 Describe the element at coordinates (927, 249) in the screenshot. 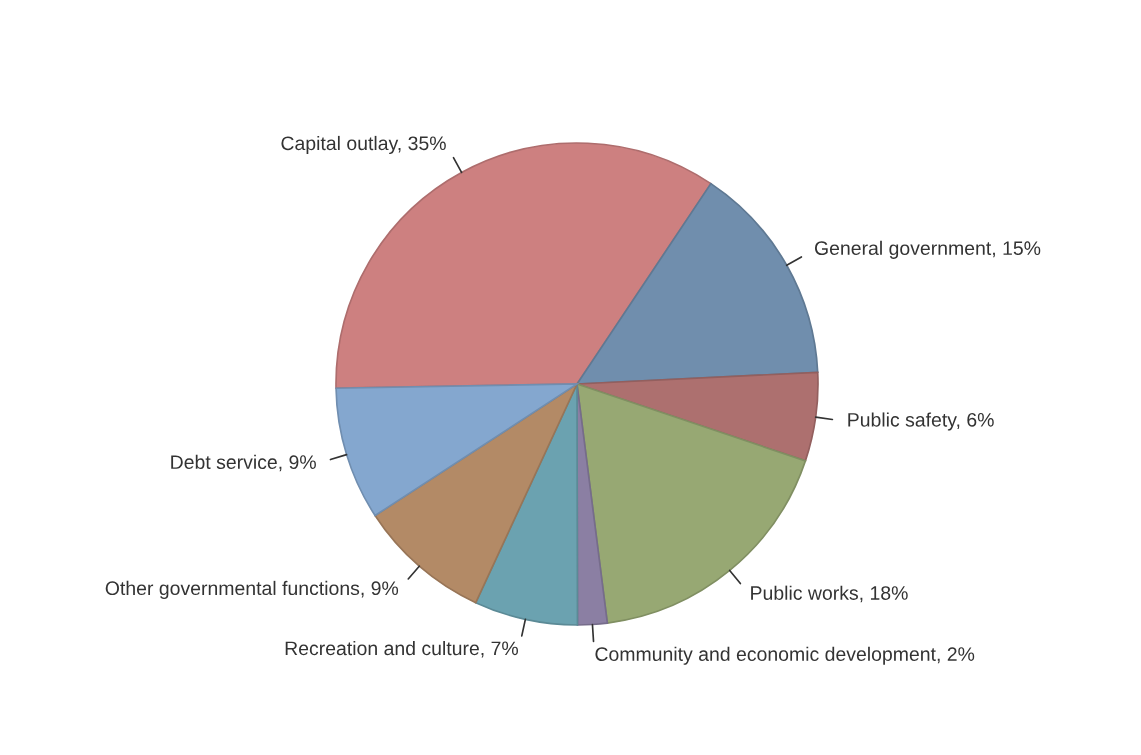

I see `slice-label: General government, 15%` at that location.